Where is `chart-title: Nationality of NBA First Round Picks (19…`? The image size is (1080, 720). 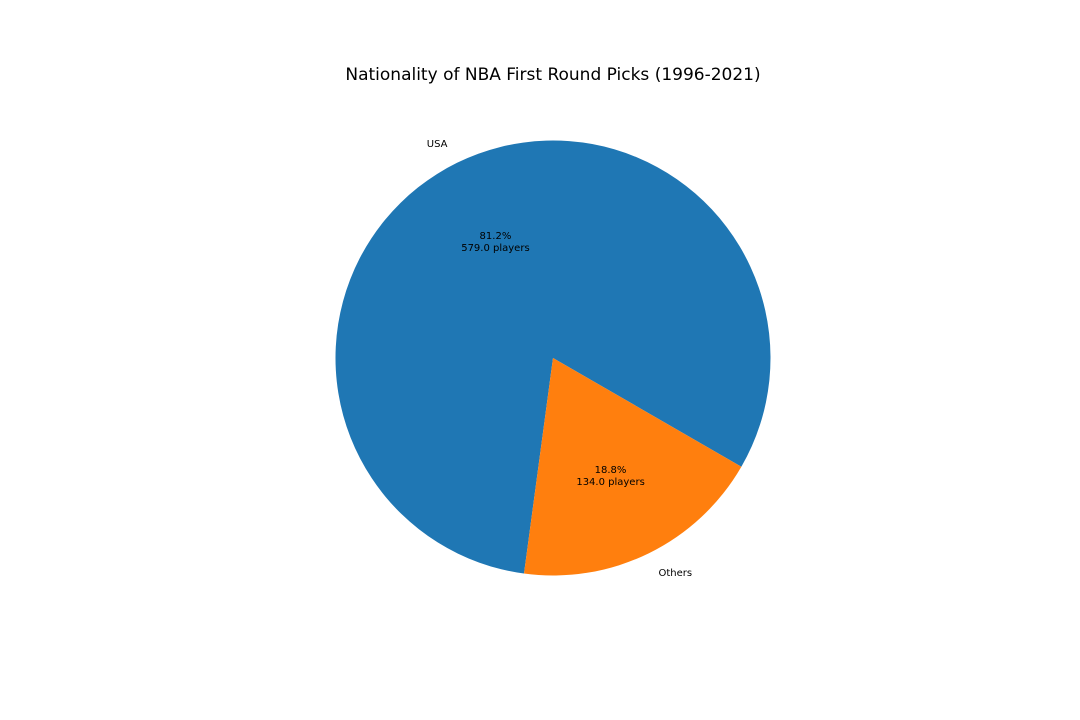
chart-title: Nationality of NBA First Round Picks (19… is located at coordinates (552, 75).